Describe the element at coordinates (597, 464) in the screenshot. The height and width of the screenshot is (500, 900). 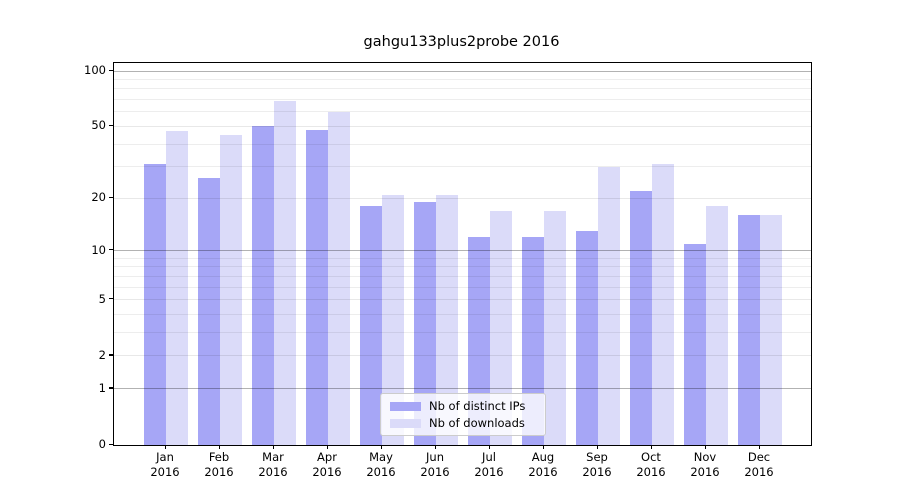
I see `x-tick-label-sep: Sep 2016` at that location.